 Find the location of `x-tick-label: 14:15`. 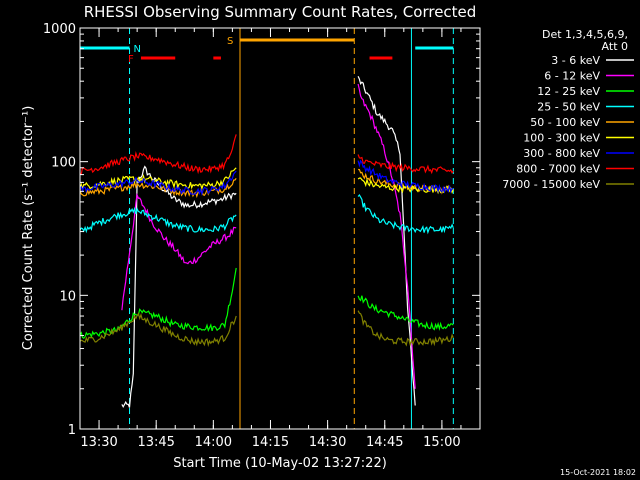

x-tick-label: 14:15 is located at coordinates (270, 442).